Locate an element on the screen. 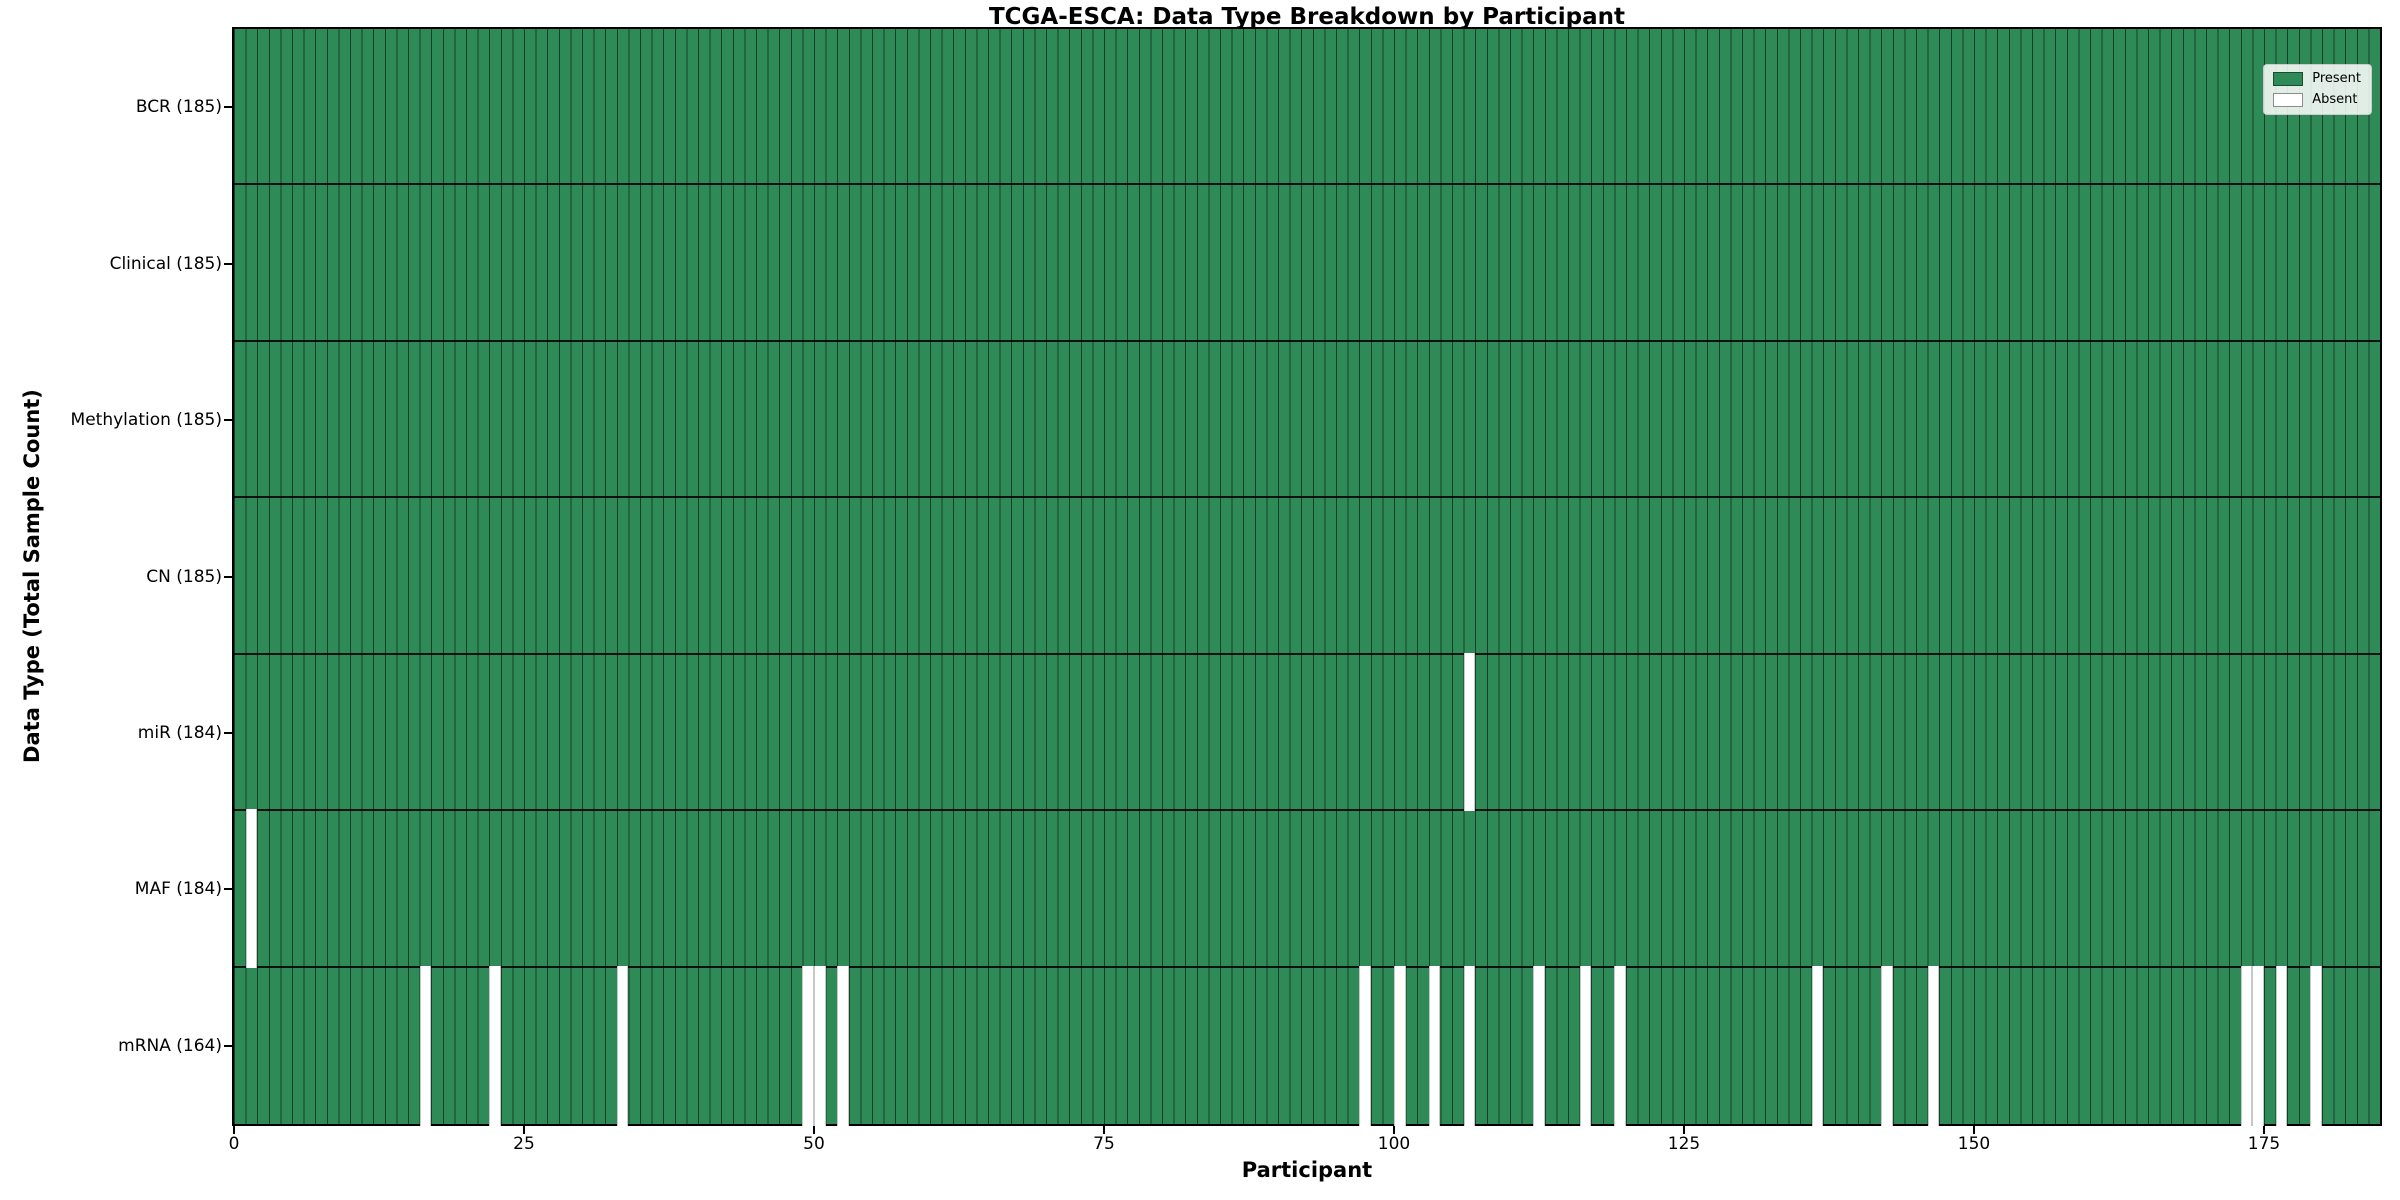 The image size is (2400, 1200). y-tick-label: mRNA (164) is located at coordinates (170, 1045).